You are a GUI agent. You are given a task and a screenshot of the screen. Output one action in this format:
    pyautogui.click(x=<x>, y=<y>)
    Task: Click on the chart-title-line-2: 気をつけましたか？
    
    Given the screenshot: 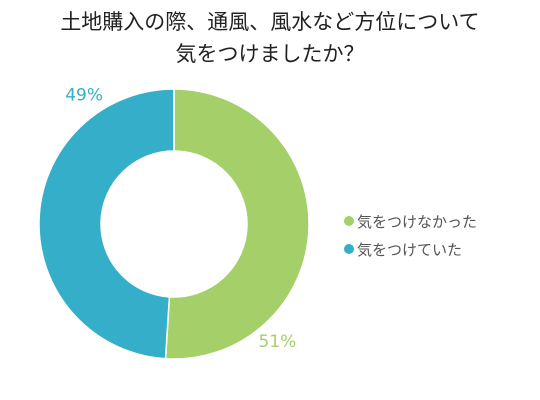 What is the action you would take?
    pyautogui.click(x=270, y=54)
    